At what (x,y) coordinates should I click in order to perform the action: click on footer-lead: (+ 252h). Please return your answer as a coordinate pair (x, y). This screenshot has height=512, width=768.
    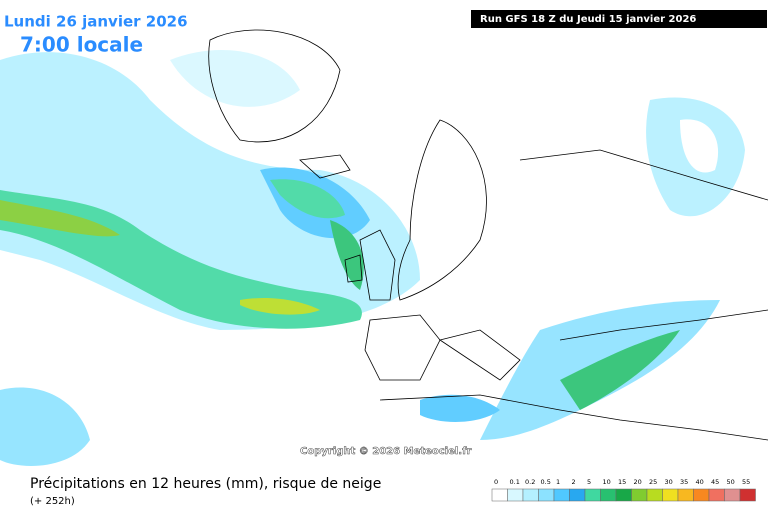
    Looking at the image, I should click on (52, 501).